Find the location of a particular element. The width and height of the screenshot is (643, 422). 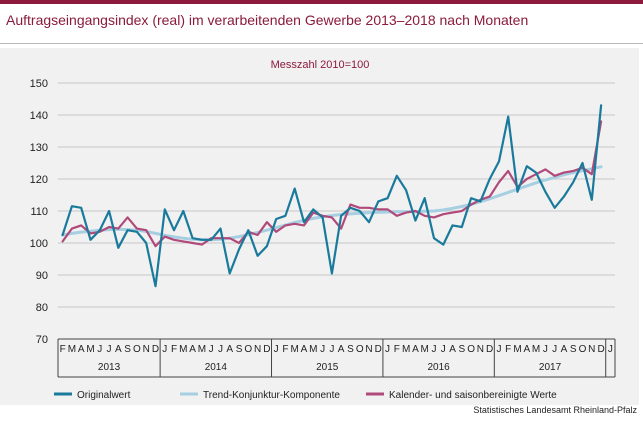

y-tick-label: 70 is located at coordinates (42, 340).